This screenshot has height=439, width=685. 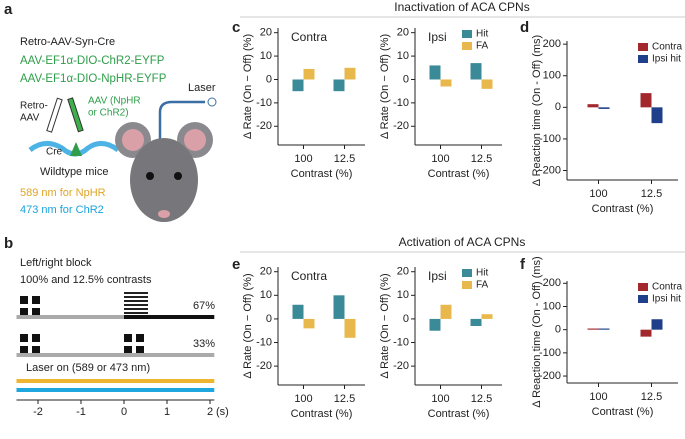 What do you see at coordinates (195, 140) in the screenshot?
I see `mouse-ear` at bounding box center [195, 140].